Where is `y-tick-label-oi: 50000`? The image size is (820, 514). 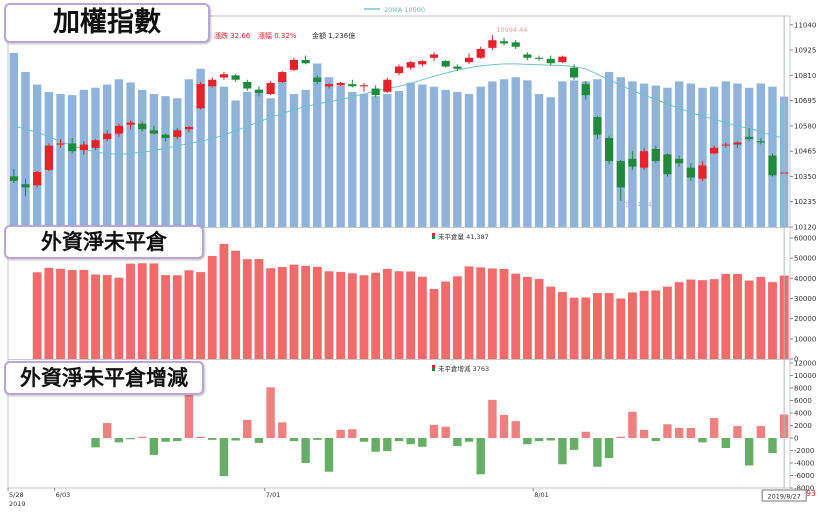 y-tick-label-oi: 50000 is located at coordinates (805, 259).